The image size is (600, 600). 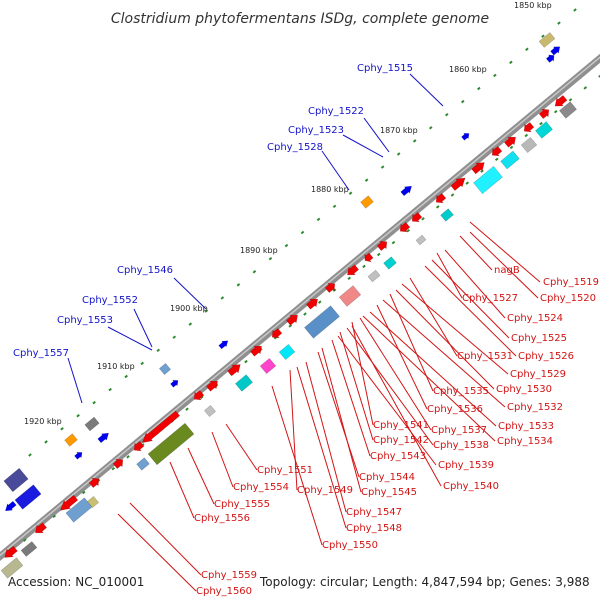 I want to click on gene-label: Cphy_1547, so click(x=374, y=512).